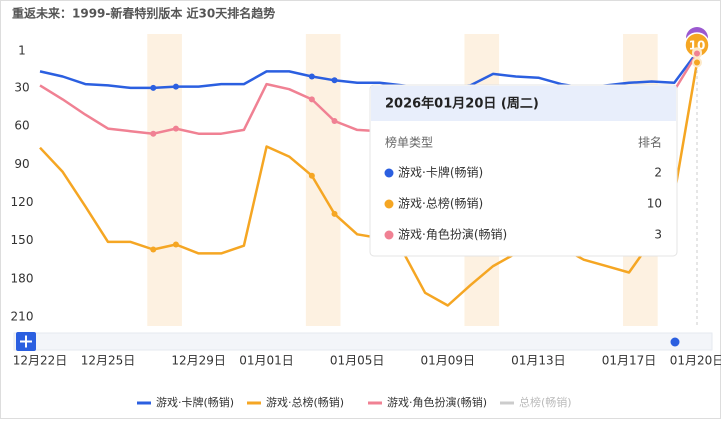 The image size is (721, 423). I want to click on y-tick-label: 120, so click(22, 202).